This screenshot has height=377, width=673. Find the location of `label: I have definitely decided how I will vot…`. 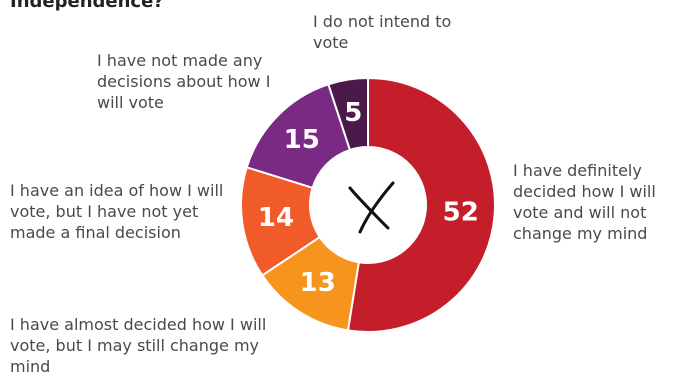

label: I have definitely decided how I will vot… is located at coordinates (584, 202).